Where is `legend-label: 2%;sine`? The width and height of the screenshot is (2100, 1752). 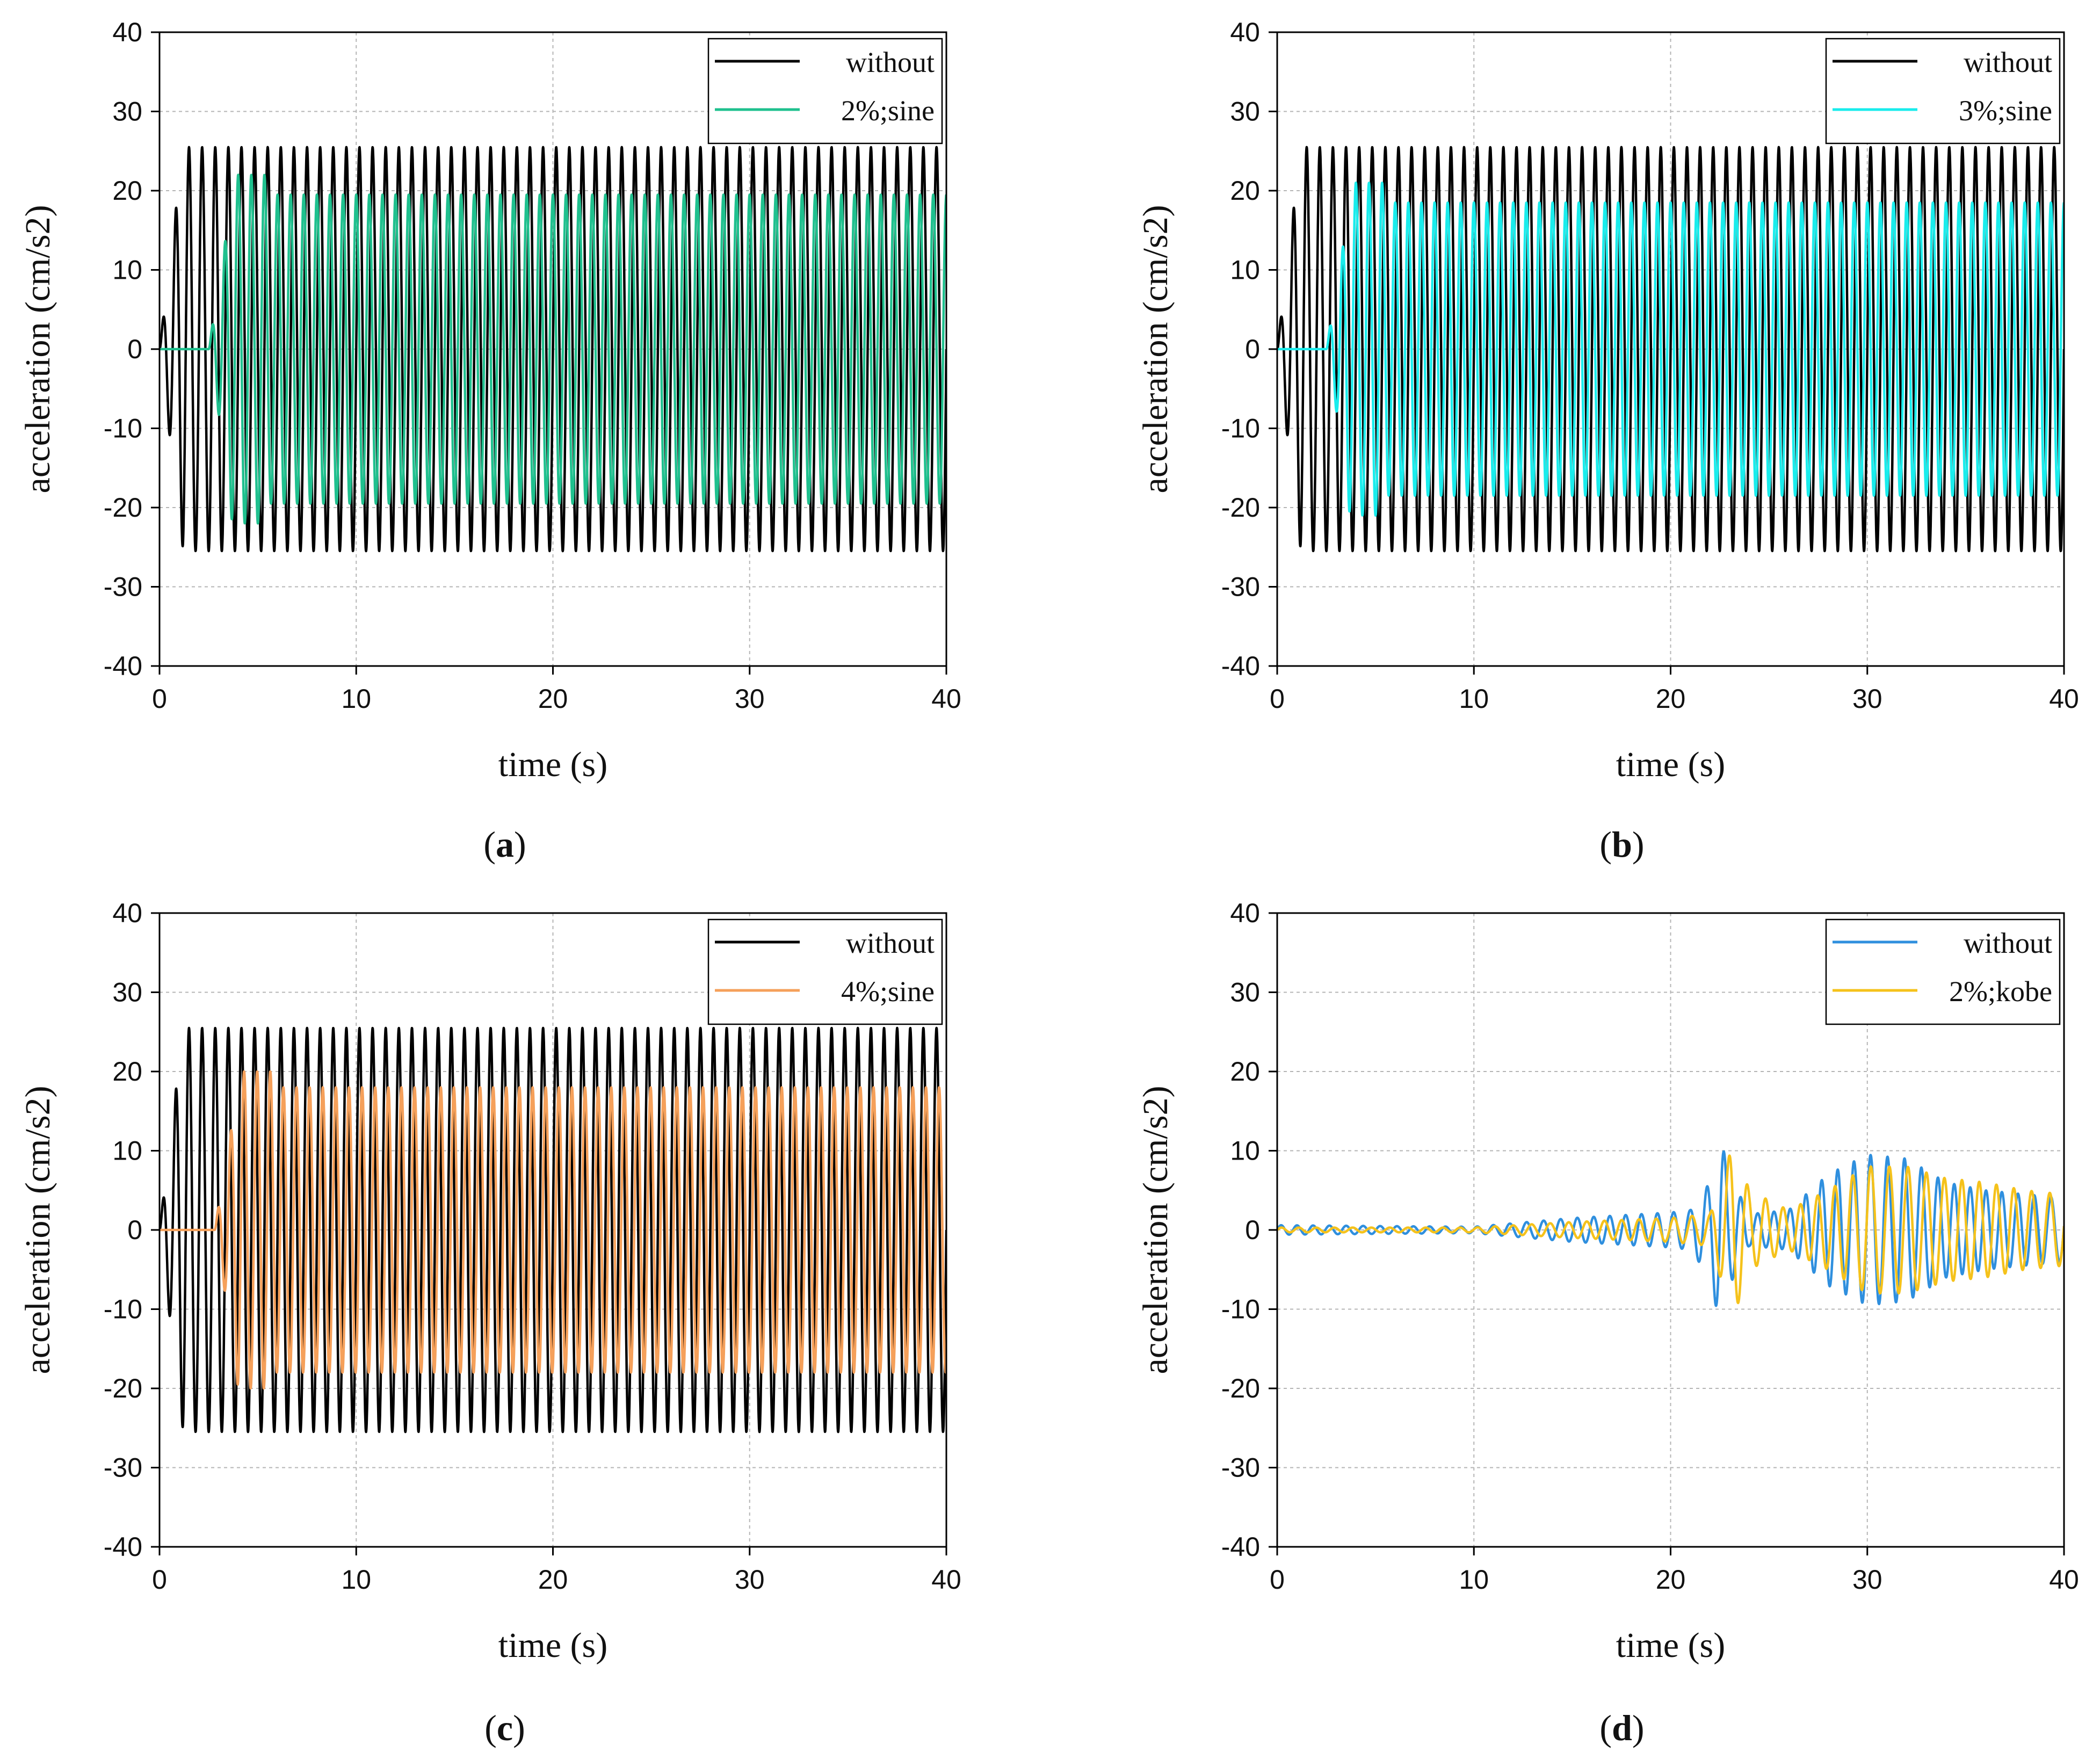 legend-label: 2%;sine is located at coordinates (888, 111).